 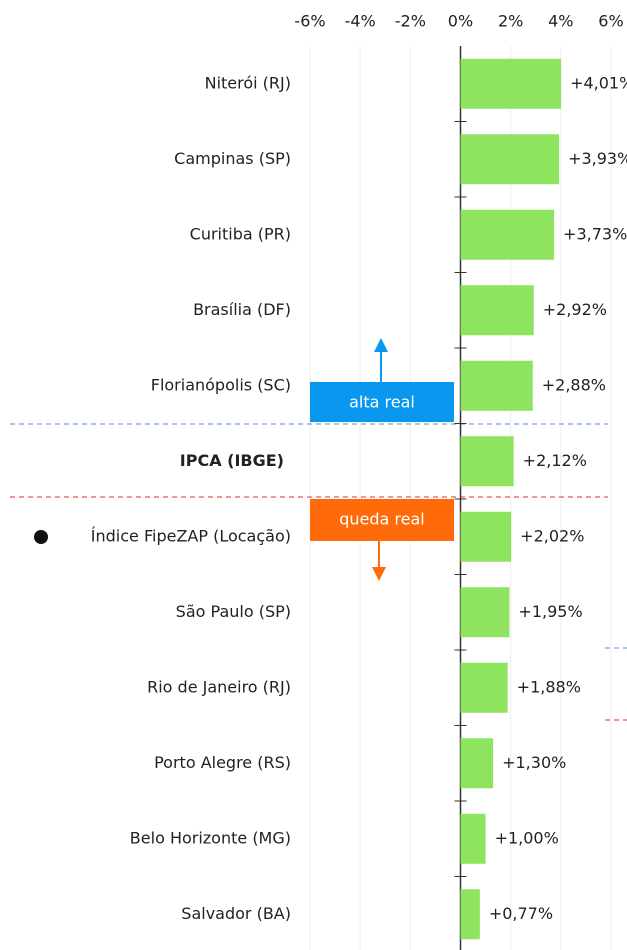 I want to click on value-label: +2,92%, so click(x=575, y=309).